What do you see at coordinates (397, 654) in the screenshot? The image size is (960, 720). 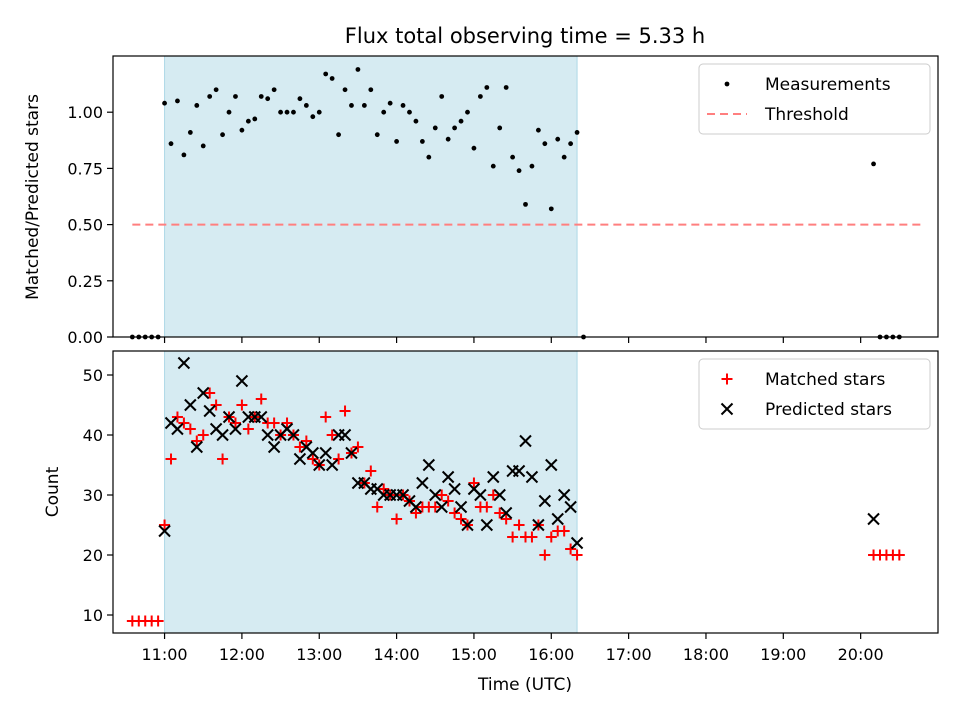 I see `count-x-tick-label: 14:00` at bounding box center [397, 654].